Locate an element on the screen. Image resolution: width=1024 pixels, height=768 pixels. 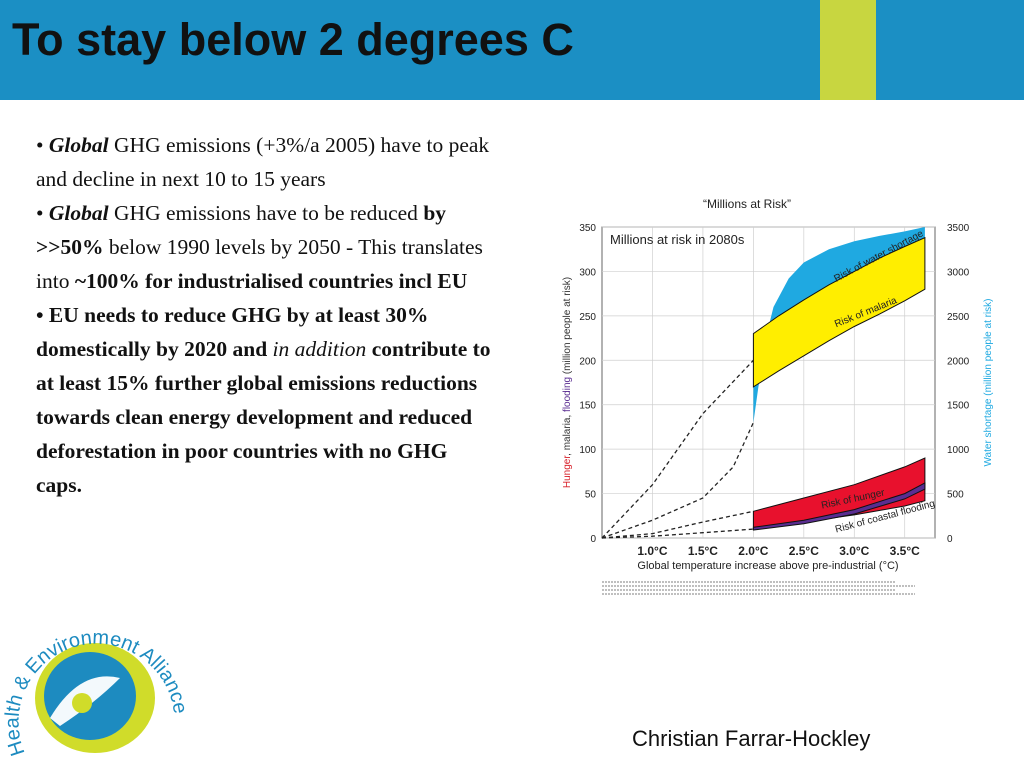
y-tick-left: 50 is located at coordinates (591, 495).